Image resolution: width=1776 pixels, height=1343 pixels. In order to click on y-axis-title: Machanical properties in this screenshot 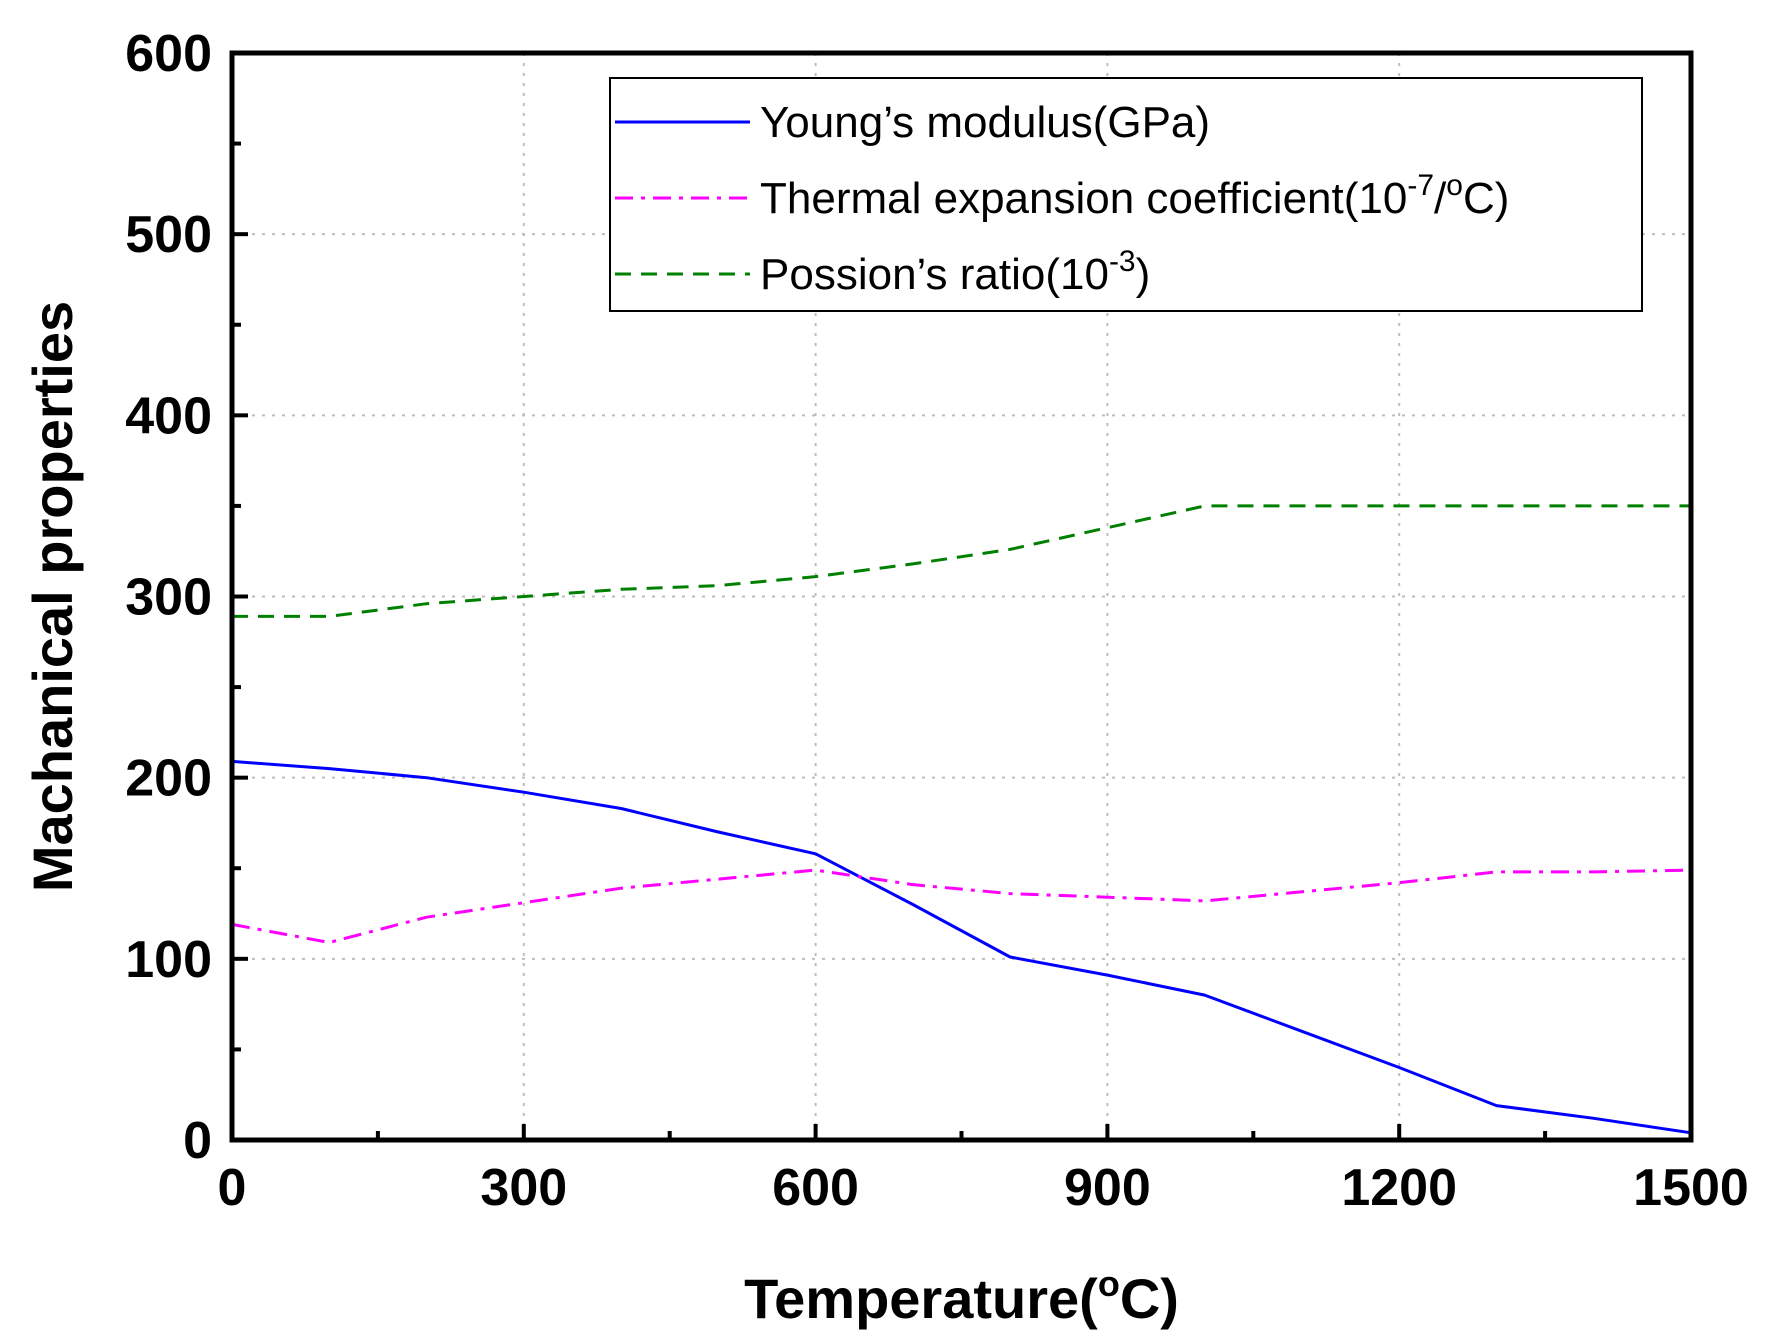, I will do `click(52, 596)`.